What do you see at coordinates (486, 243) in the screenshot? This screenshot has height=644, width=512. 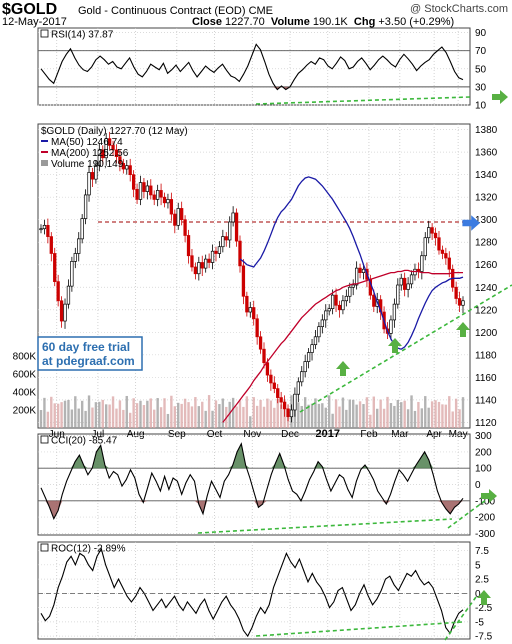 I see `price-y-tick-label: 1280` at bounding box center [486, 243].